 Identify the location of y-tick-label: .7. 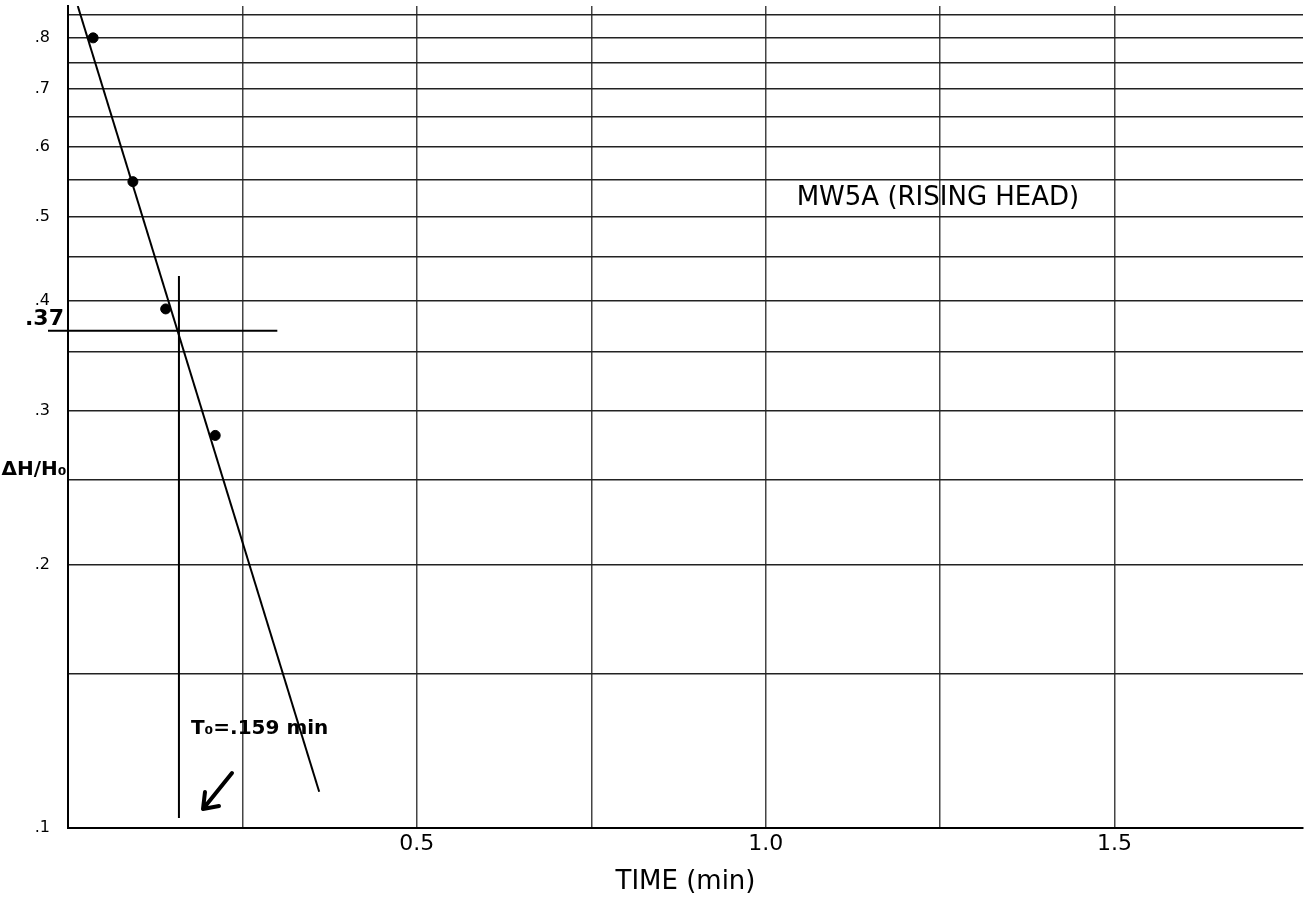
(42, 87).